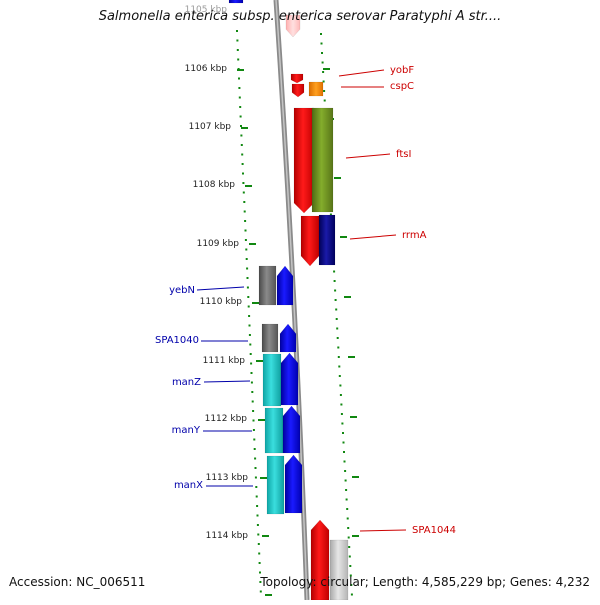 The height and width of the screenshot is (605, 600). Describe the element at coordinates (206, 10) in the screenshot. I see `ruler-label: 1105 kbp` at that location.